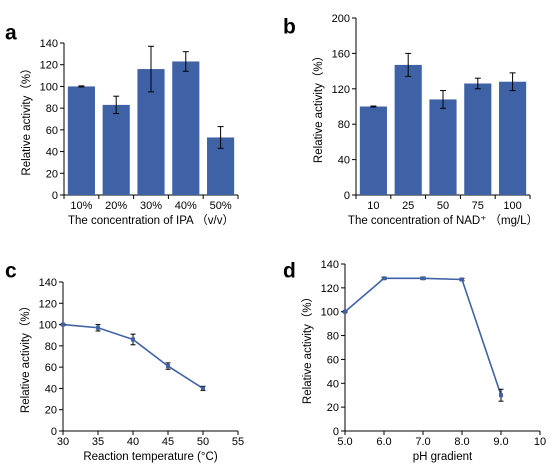 Image resolution: width=550 pixels, height=473 pixels. I want to click on x-tick-label: 9.0, so click(500, 442).